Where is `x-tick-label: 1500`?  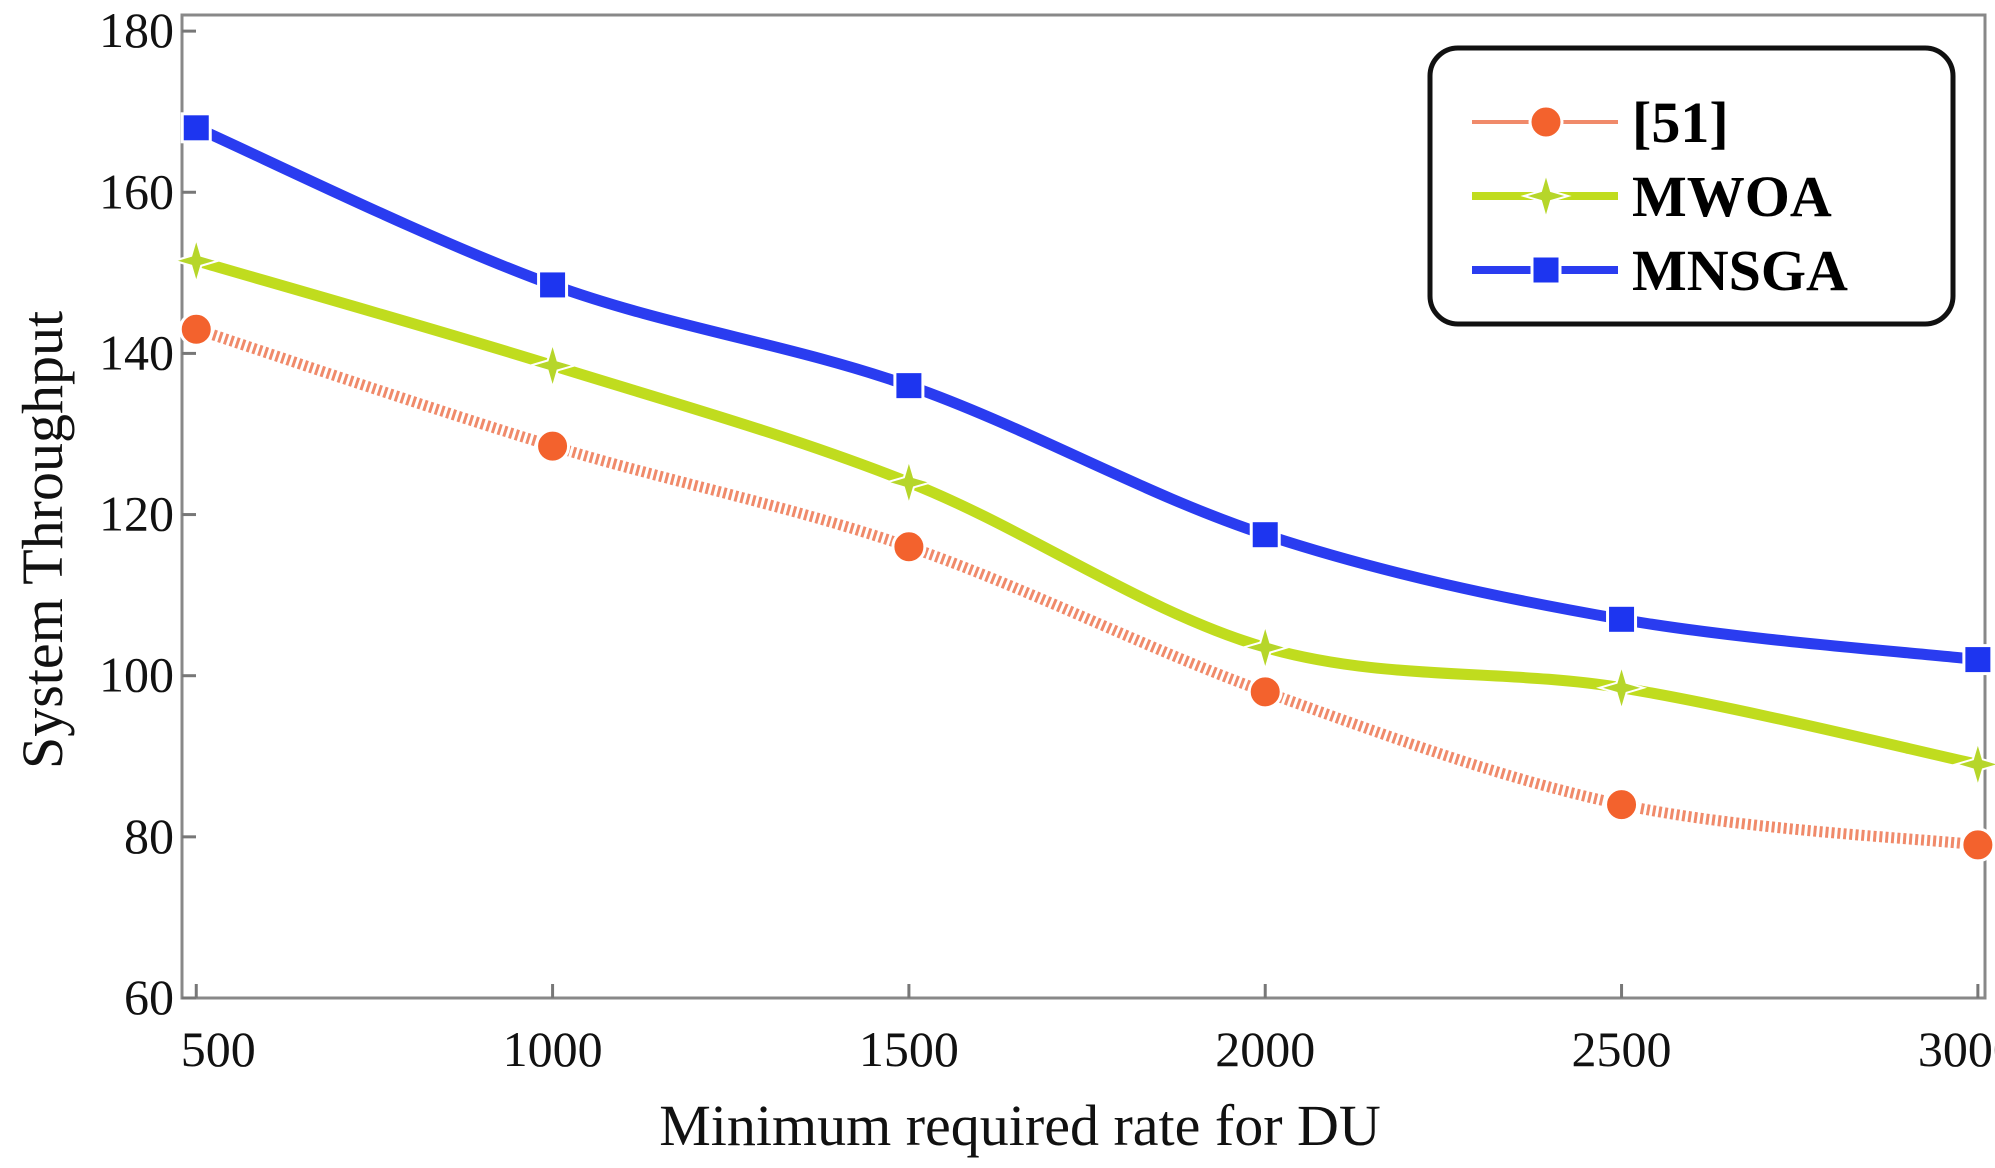
x-tick-label: 1500 is located at coordinates (909, 1049).